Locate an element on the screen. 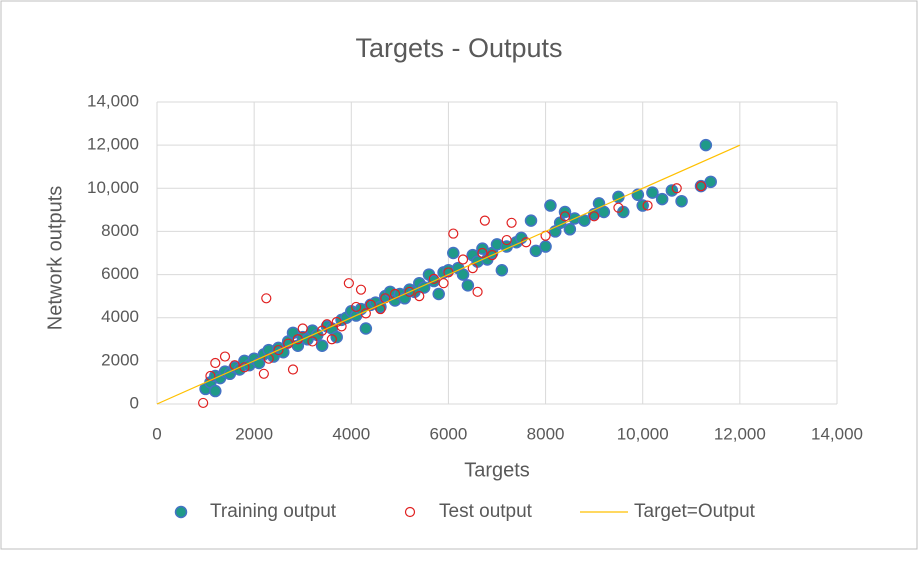 This screenshot has height=565, width=918. y-tick-label: 14,000 is located at coordinates (113, 100).